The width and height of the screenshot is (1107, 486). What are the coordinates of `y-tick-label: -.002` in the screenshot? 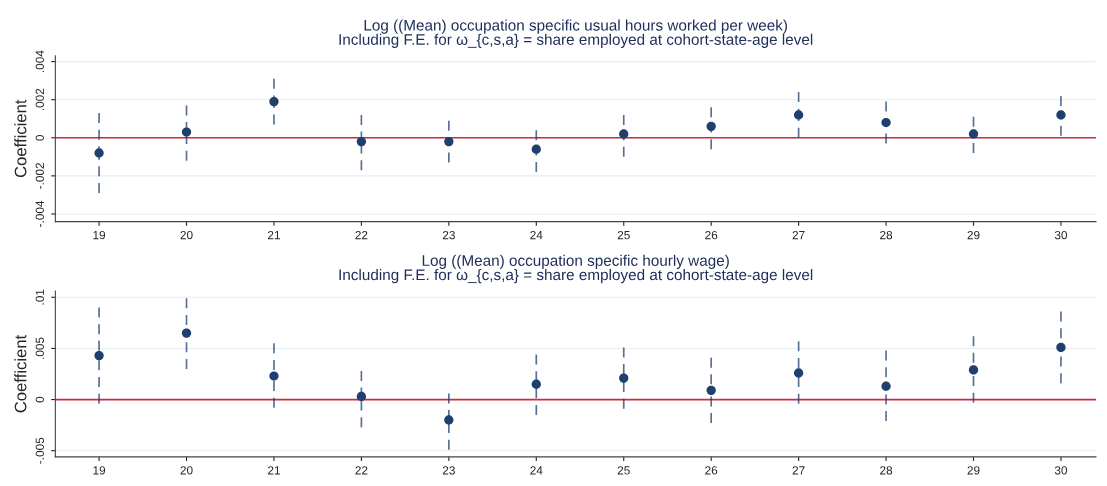 It's located at (39, 176).